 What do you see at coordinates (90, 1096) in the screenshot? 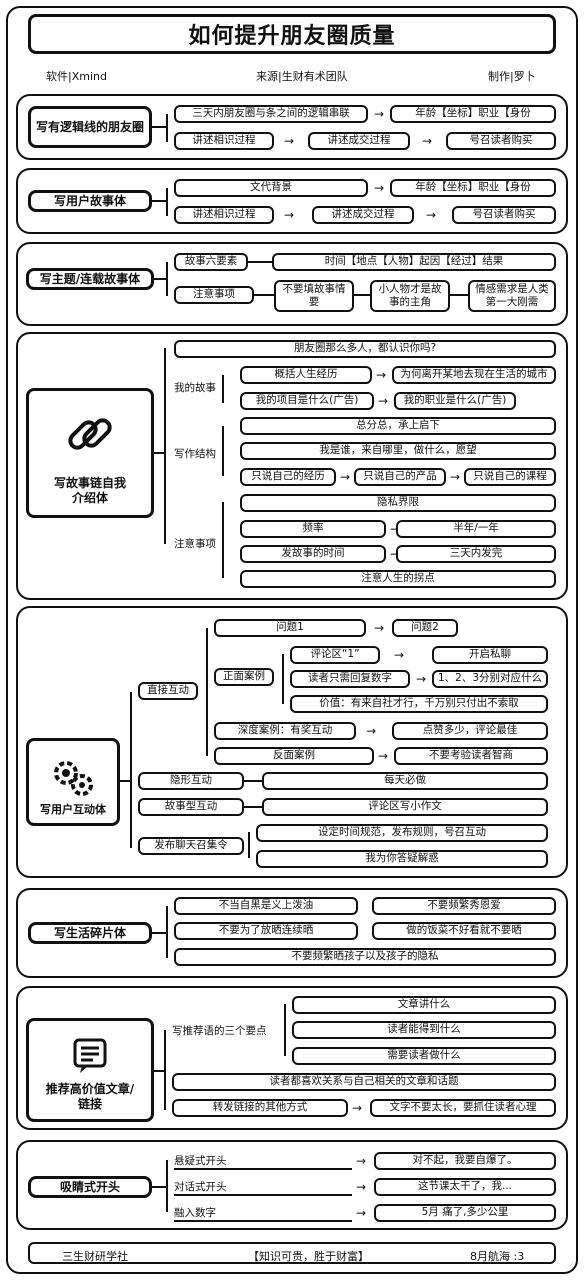
I see `topic-recommend-label: 推荐高价值文章/链接` at bounding box center [90, 1096].